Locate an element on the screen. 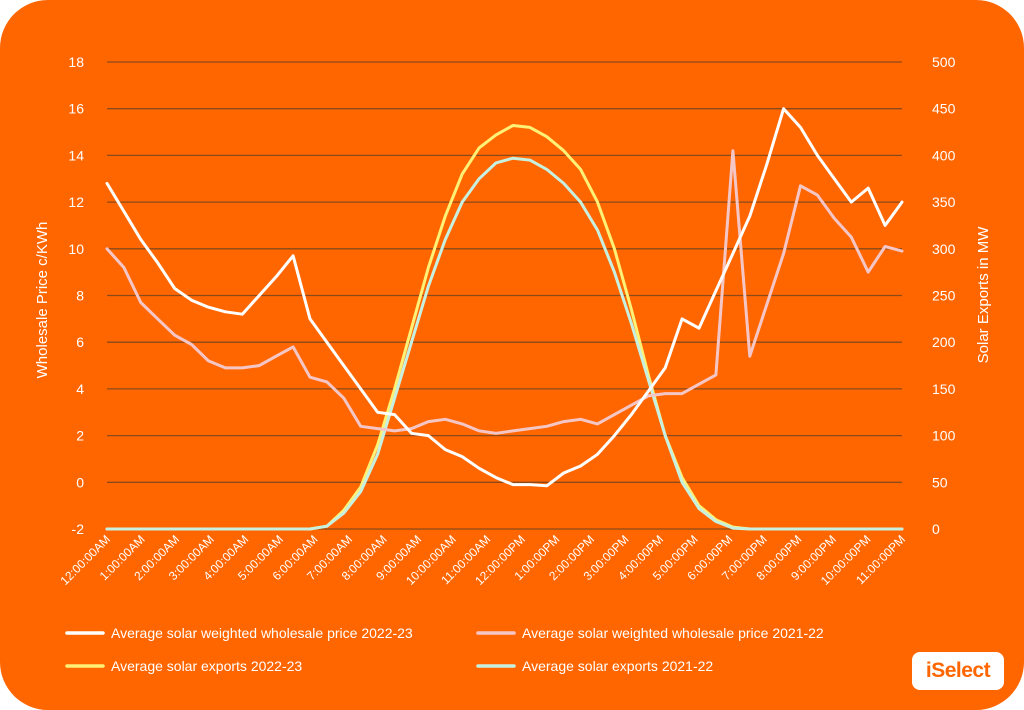  legend-label: Average solar exports 2022-23 is located at coordinates (206, 666).